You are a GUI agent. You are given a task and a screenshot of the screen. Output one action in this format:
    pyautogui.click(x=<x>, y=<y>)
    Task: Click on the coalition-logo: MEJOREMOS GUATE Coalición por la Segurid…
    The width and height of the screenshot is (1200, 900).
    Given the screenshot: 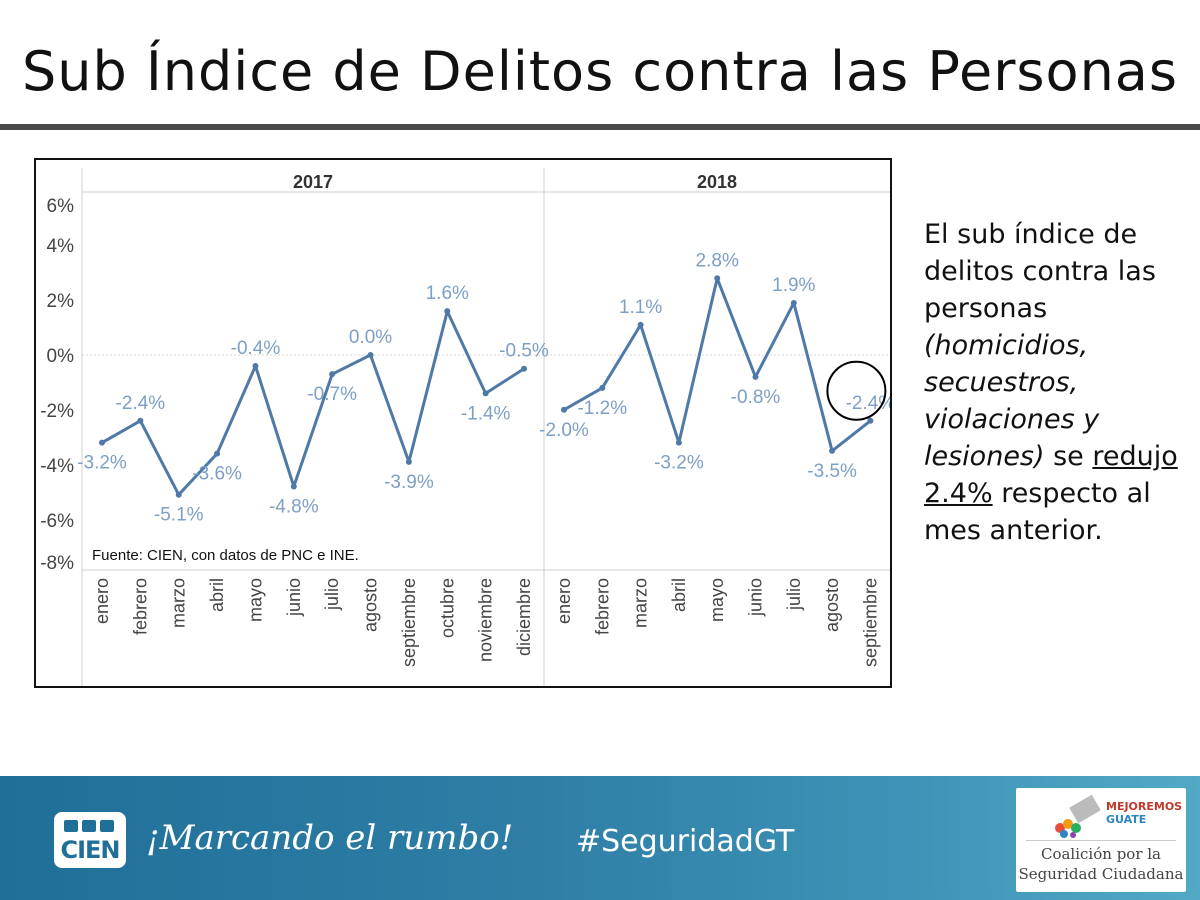 What is the action you would take?
    pyautogui.click(x=1101, y=840)
    